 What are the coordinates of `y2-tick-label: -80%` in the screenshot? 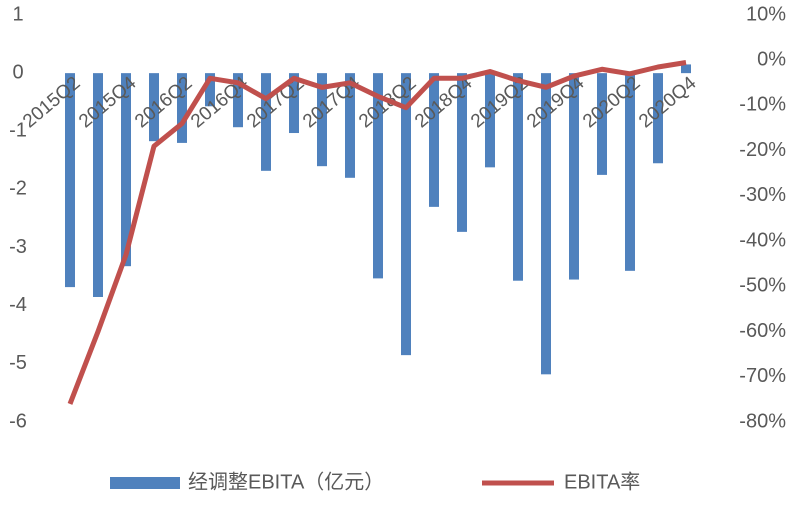 It's located at (762, 421).